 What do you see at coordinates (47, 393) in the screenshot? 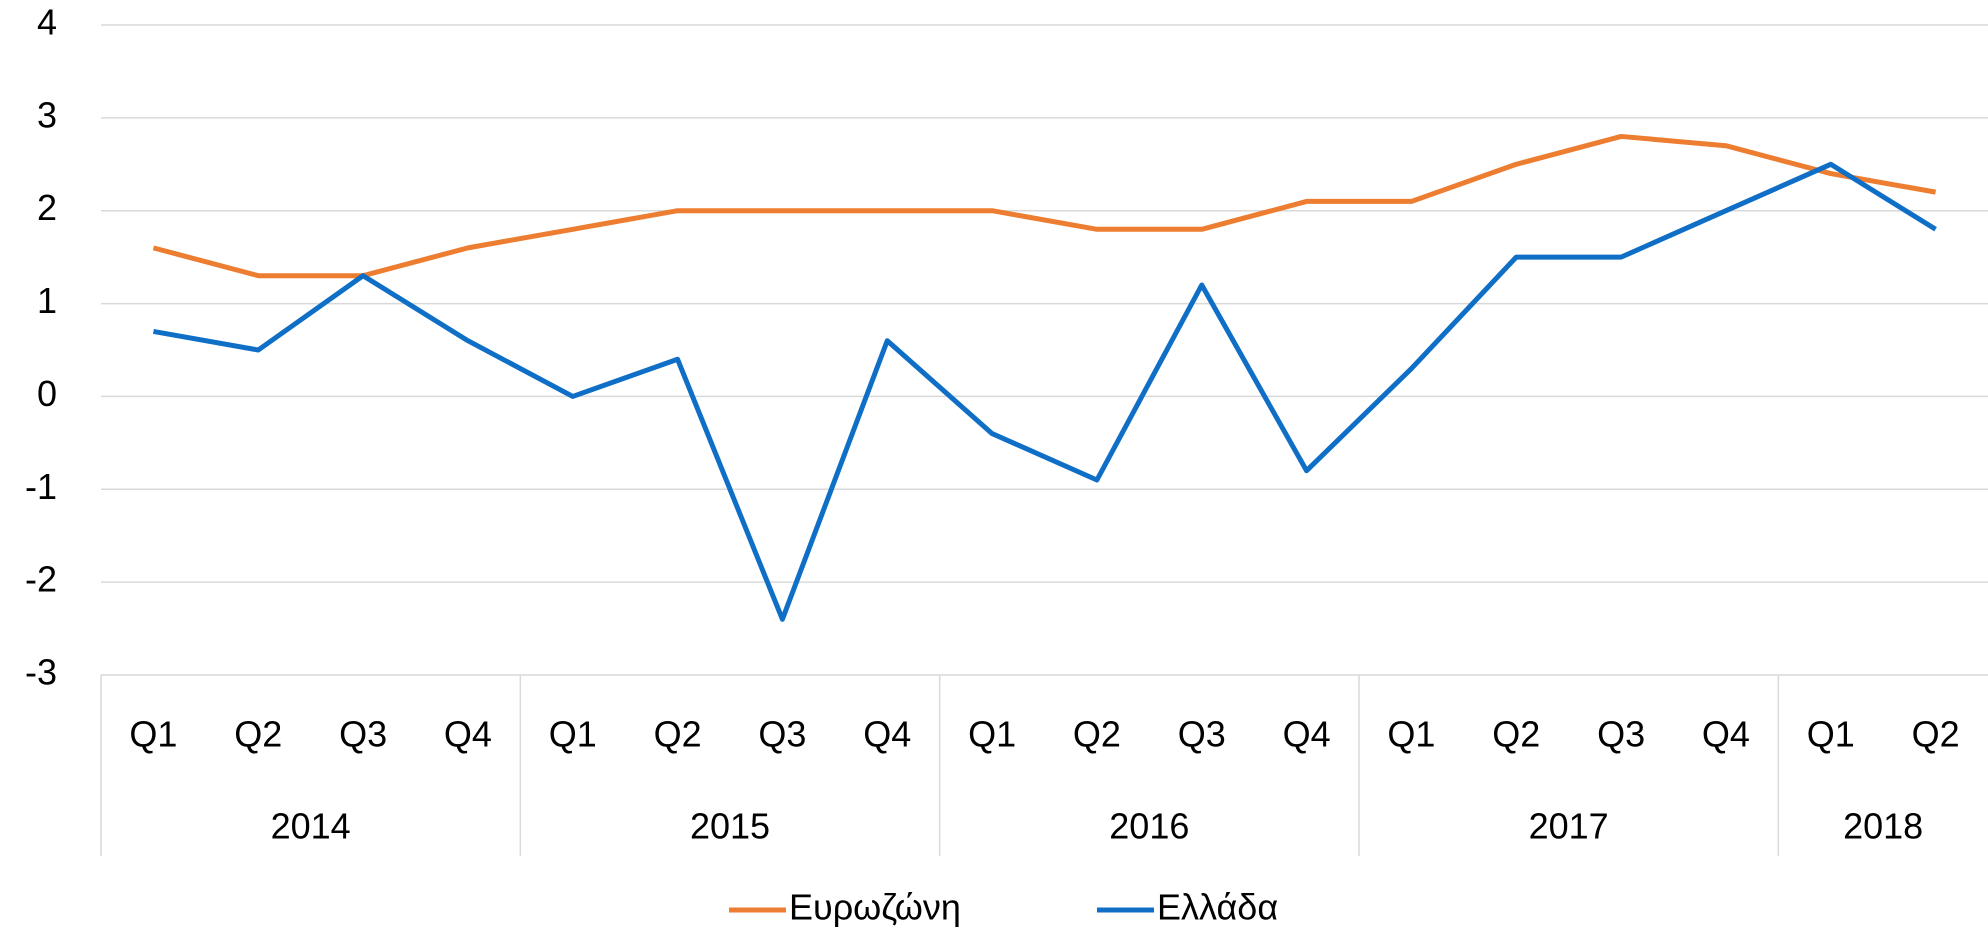
I see `y-tick-label: 0` at bounding box center [47, 393].